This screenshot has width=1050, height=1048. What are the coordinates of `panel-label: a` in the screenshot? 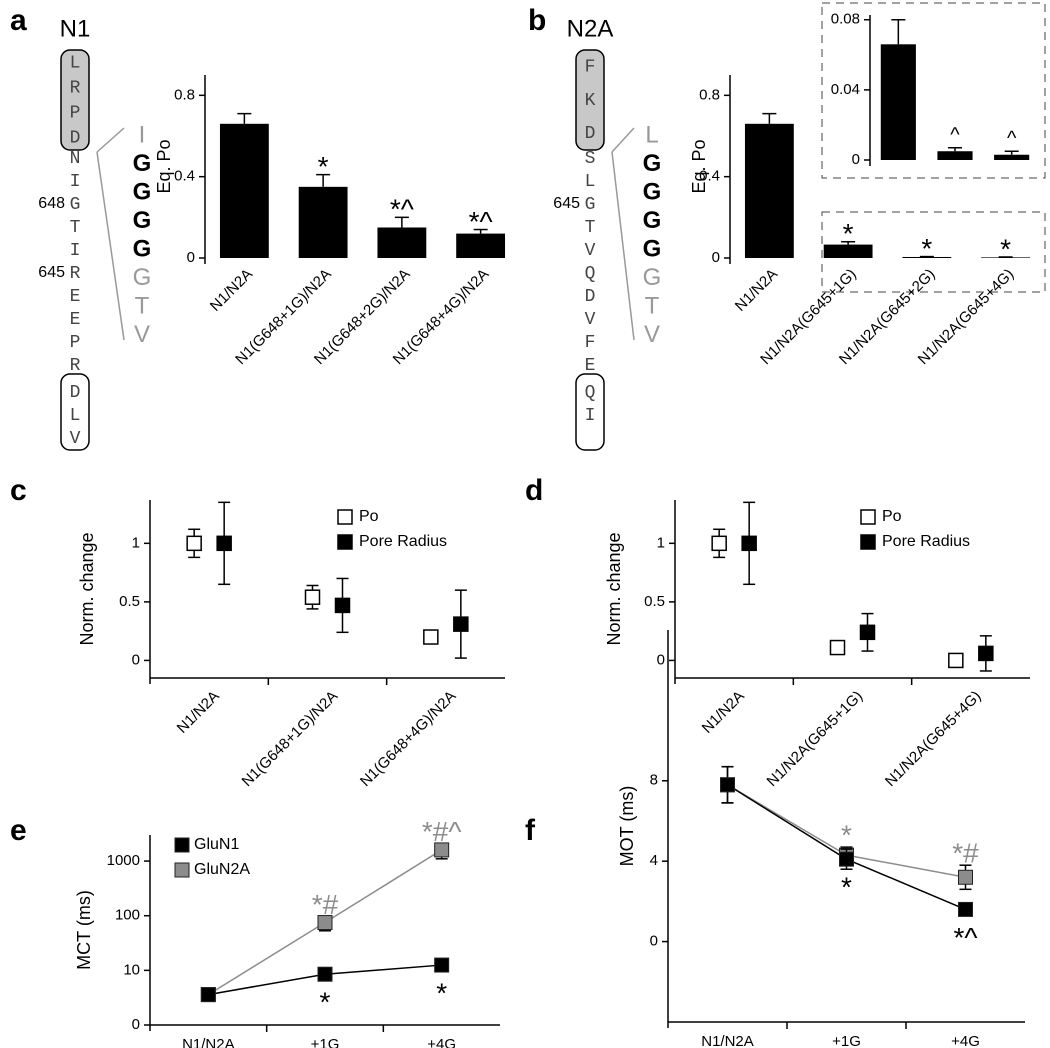 It's located at (18, 20).